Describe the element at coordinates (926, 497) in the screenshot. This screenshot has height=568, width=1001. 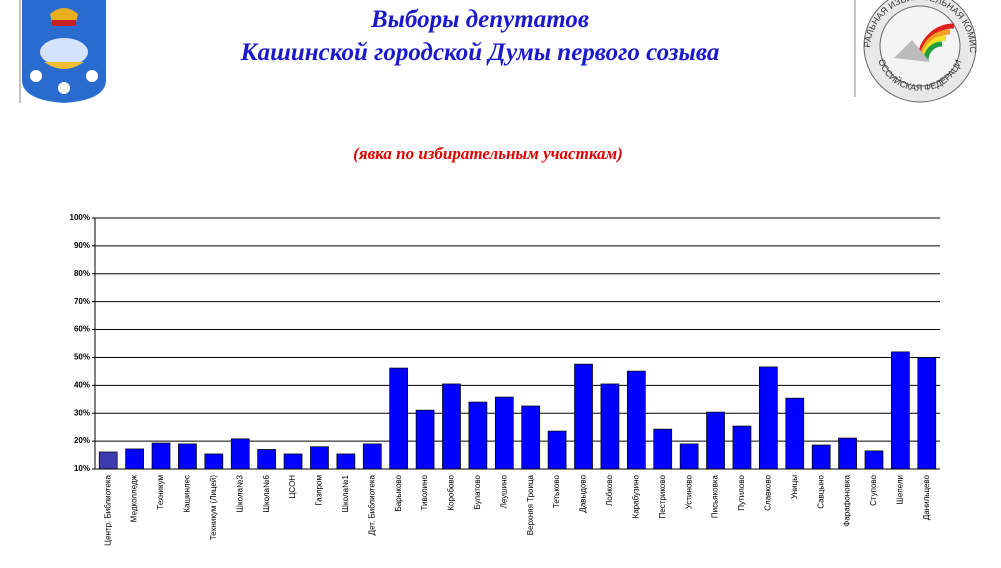
I see `x-tick-label: Данильцево` at that location.